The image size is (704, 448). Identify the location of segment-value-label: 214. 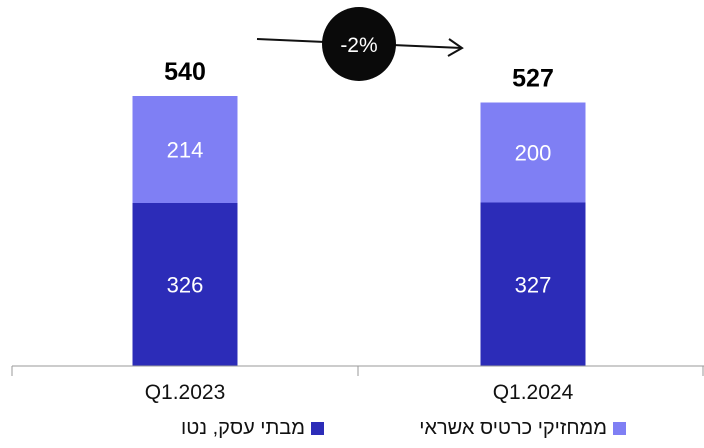
(185, 150).